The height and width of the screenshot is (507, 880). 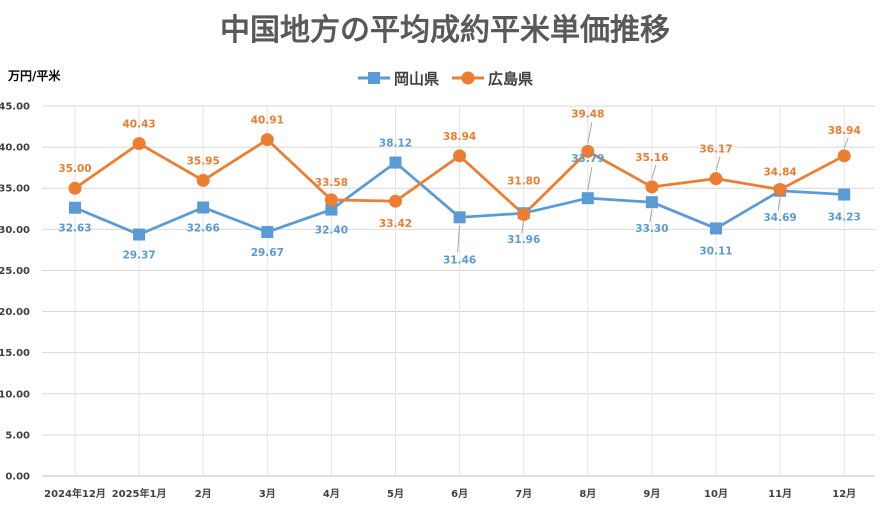 What do you see at coordinates (15, 107) in the screenshot?
I see `y-tick-label: 45.00` at bounding box center [15, 107].